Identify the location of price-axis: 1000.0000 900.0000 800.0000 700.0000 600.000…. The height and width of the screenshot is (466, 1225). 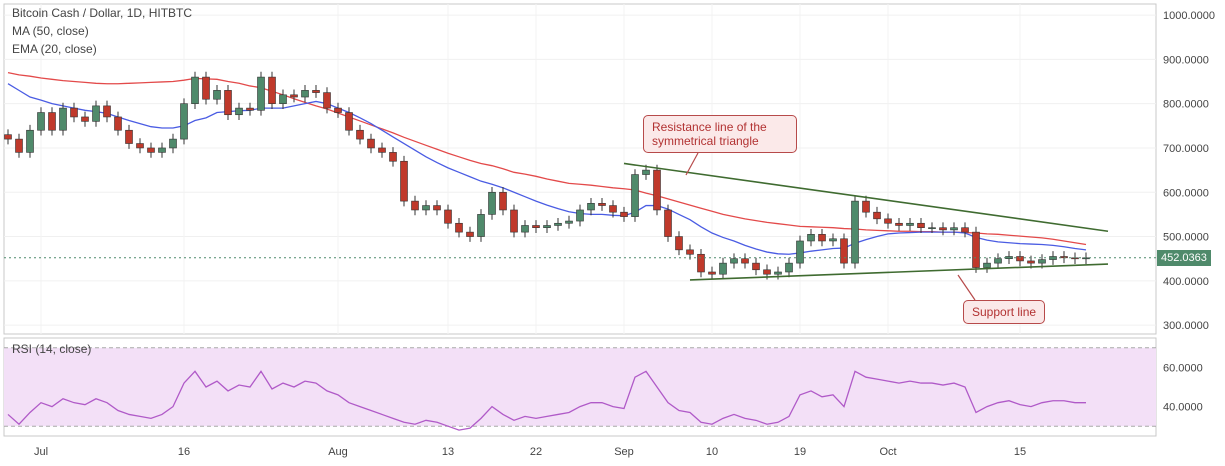
(1189, 171).